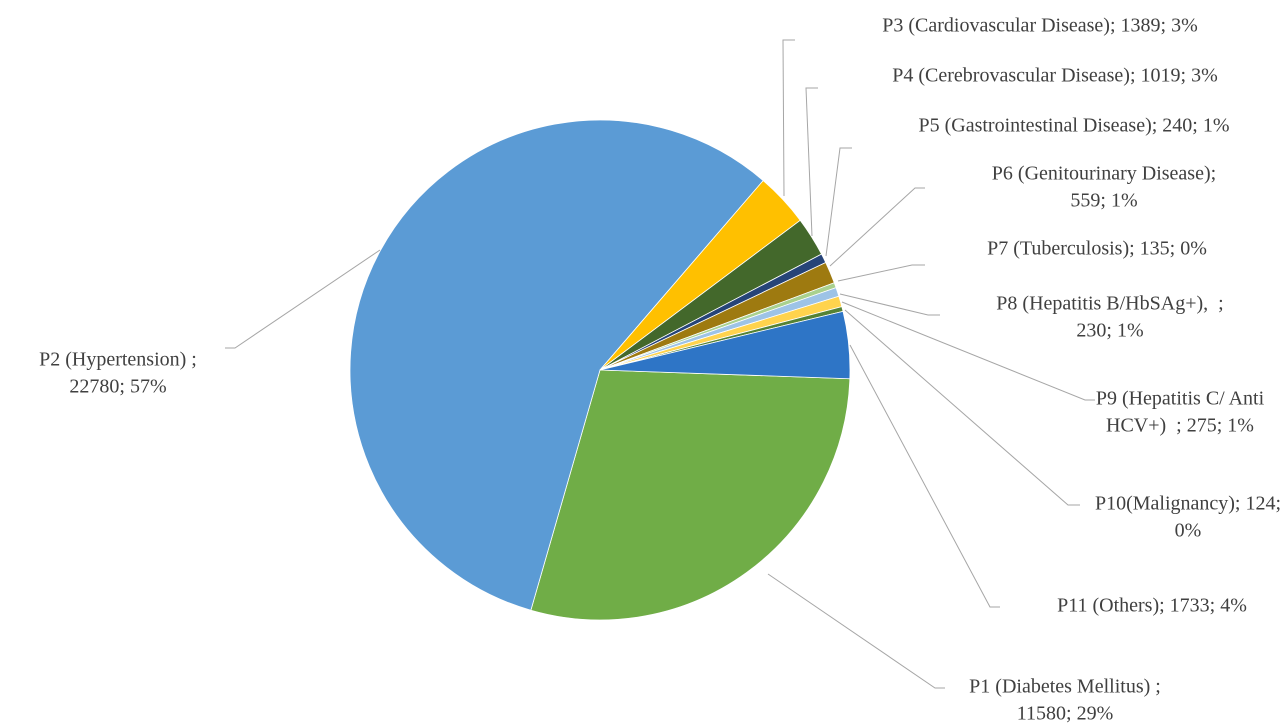  Describe the element at coordinates (1109, 331) in the screenshot. I see `data-label: 230; 1%` at that location.